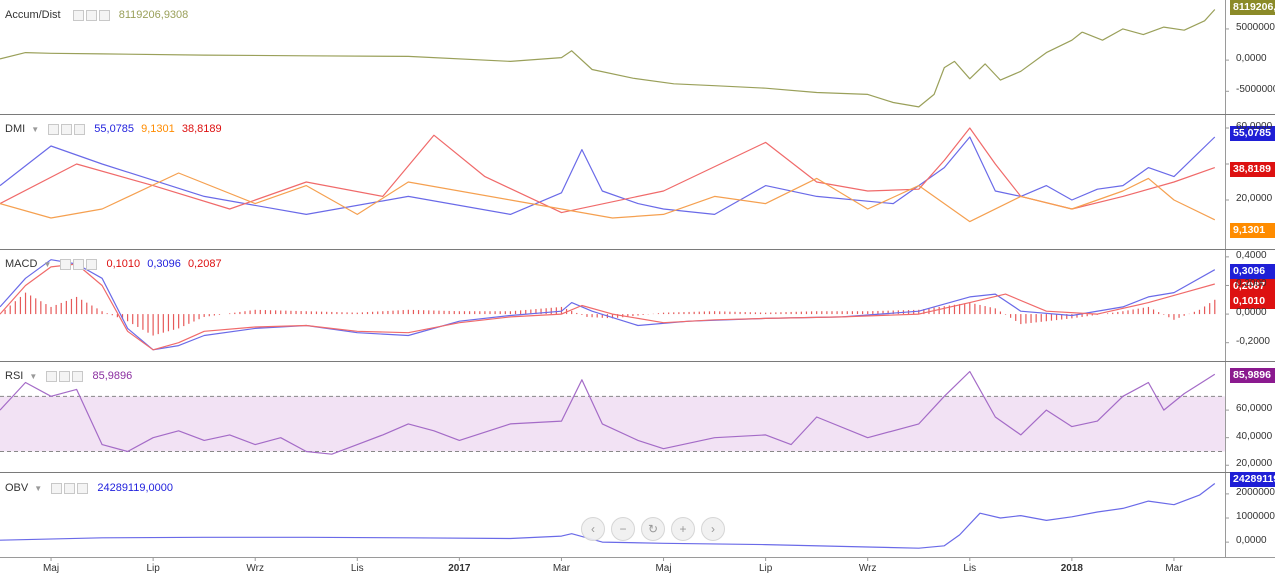  What do you see at coordinates (1255, 492) in the screenshot?
I see `y-tick-label: 20000000,` at bounding box center [1255, 492].